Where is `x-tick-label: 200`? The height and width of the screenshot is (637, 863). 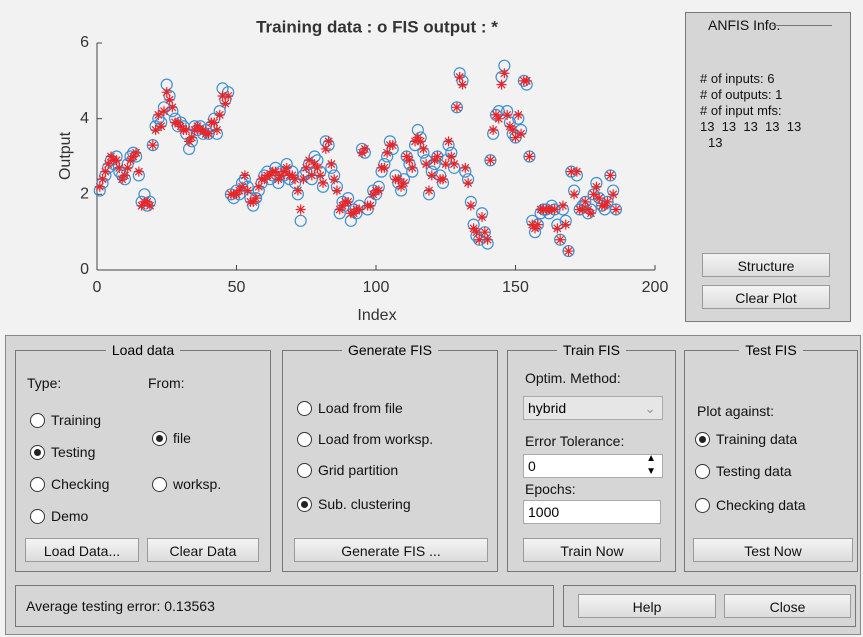 x-tick-label: 200 is located at coordinates (655, 287).